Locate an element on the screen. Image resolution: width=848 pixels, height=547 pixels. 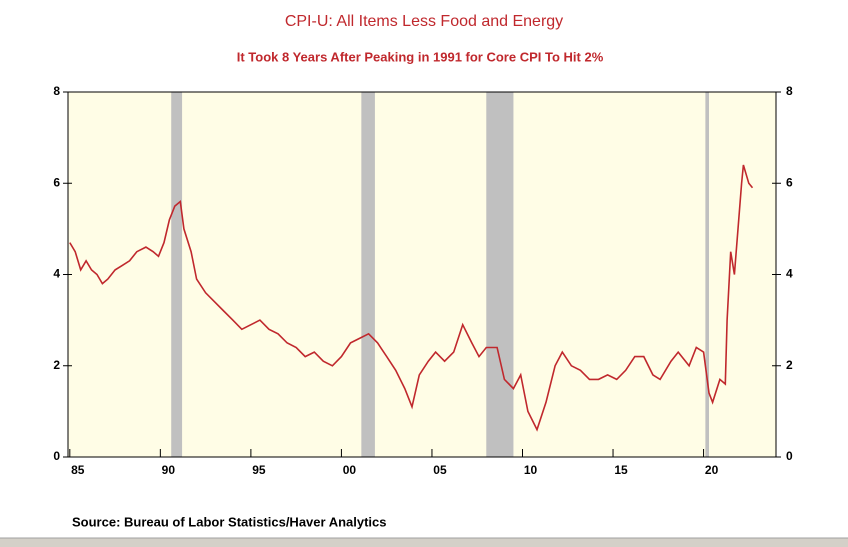
x-tick-label: 05 is located at coordinates (440, 470).